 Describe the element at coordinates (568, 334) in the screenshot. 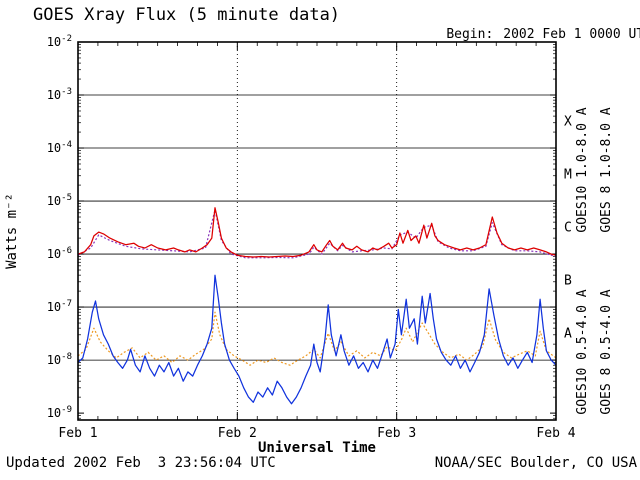

I see `flare-class-A: A` at that location.